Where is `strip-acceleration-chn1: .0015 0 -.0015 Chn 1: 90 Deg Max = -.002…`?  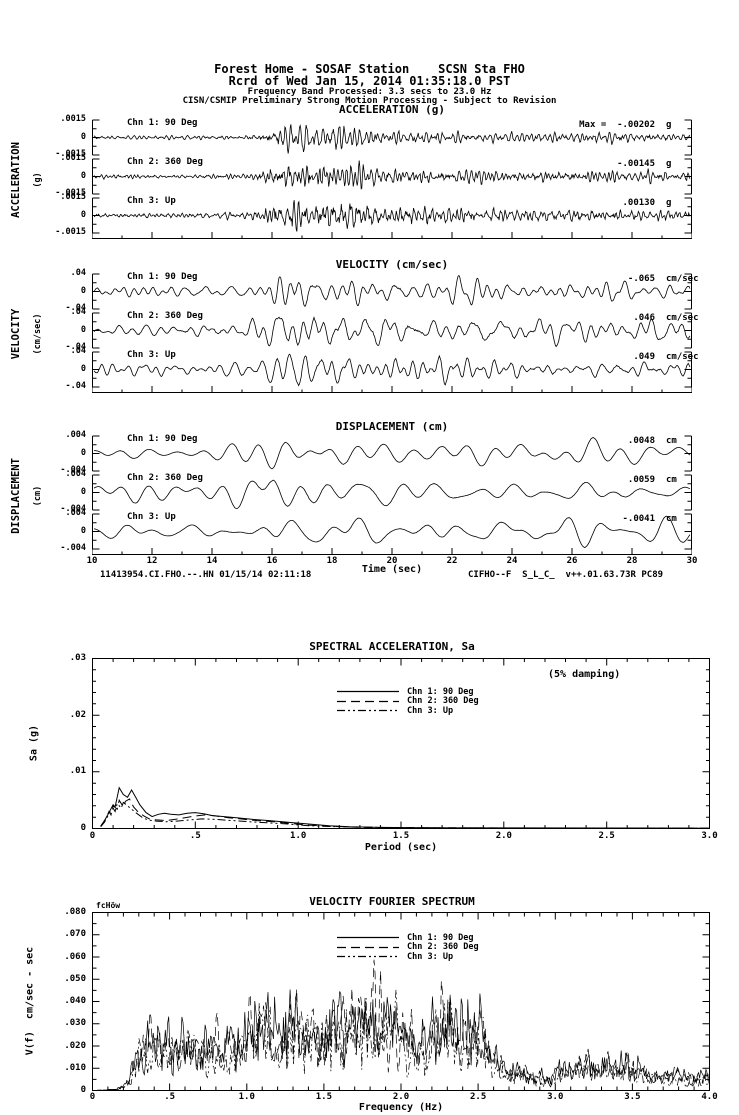 strip-acceleration-chn1: .0015 0 -.0015 Chn 1: 90 Deg Max = -.002… is located at coordinates (369, 136).